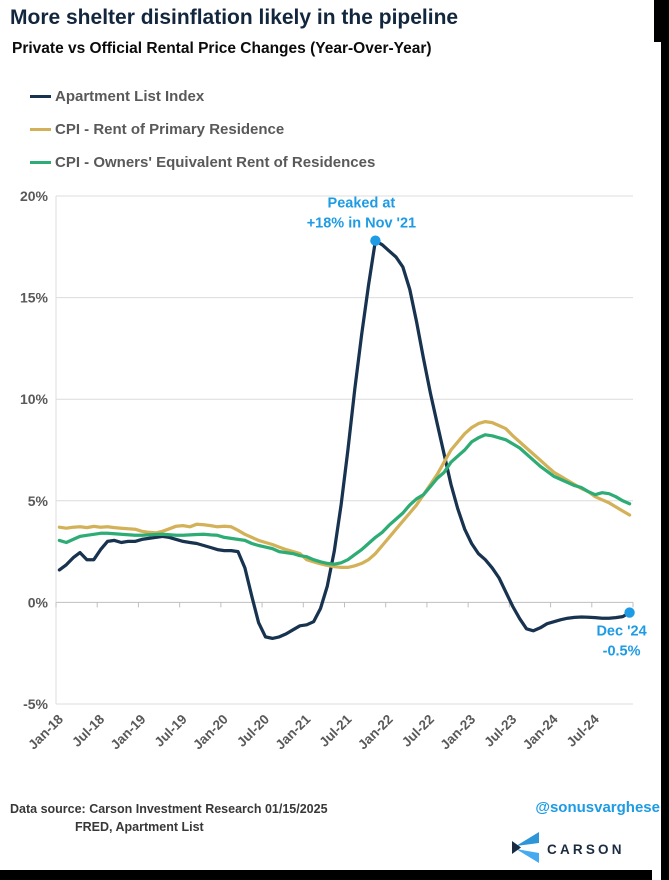 This screenshot has height=880, width=669. What do you see at coordinates (293, 731) in the screenshot?
I see `svg-text: Jan-21` at bounding box center [293, 731].